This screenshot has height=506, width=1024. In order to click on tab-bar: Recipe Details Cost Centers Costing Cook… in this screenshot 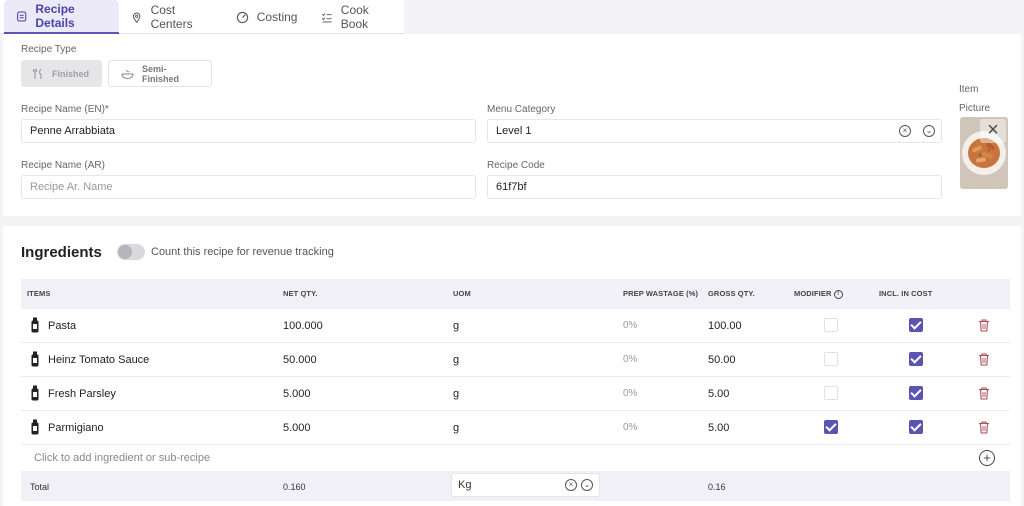, I will do `click(202, 17)`.